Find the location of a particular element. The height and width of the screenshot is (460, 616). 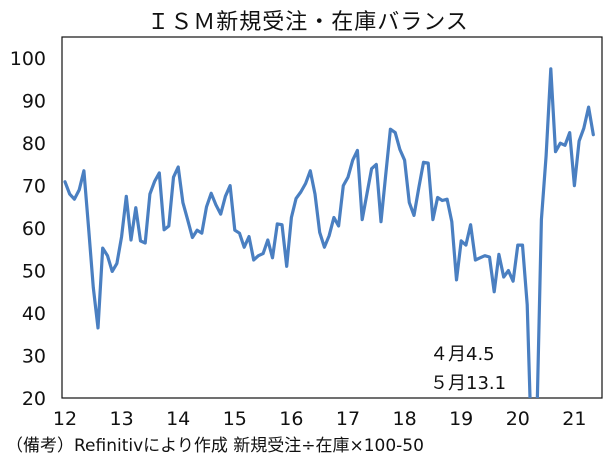

x-tick-label: 21 is located at coordinates (574, 419).